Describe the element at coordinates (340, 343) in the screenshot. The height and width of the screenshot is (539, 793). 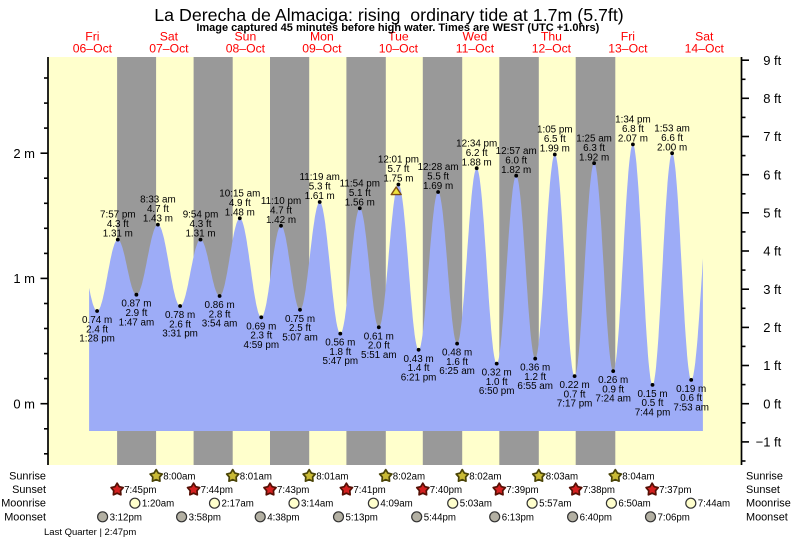
I see `svg-text: 0.56 m` at that location.